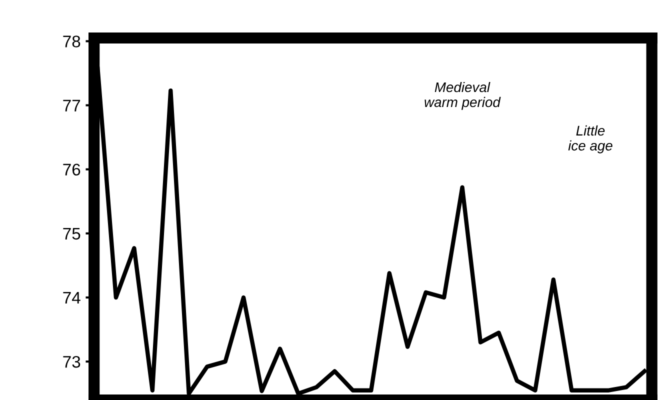 The width and height of the screenshot is (672, 400). What do you see at coordinates (462, 96) in the screenshot?
I see `annotation: Medieval warm period` at bounding box center [462, 96].